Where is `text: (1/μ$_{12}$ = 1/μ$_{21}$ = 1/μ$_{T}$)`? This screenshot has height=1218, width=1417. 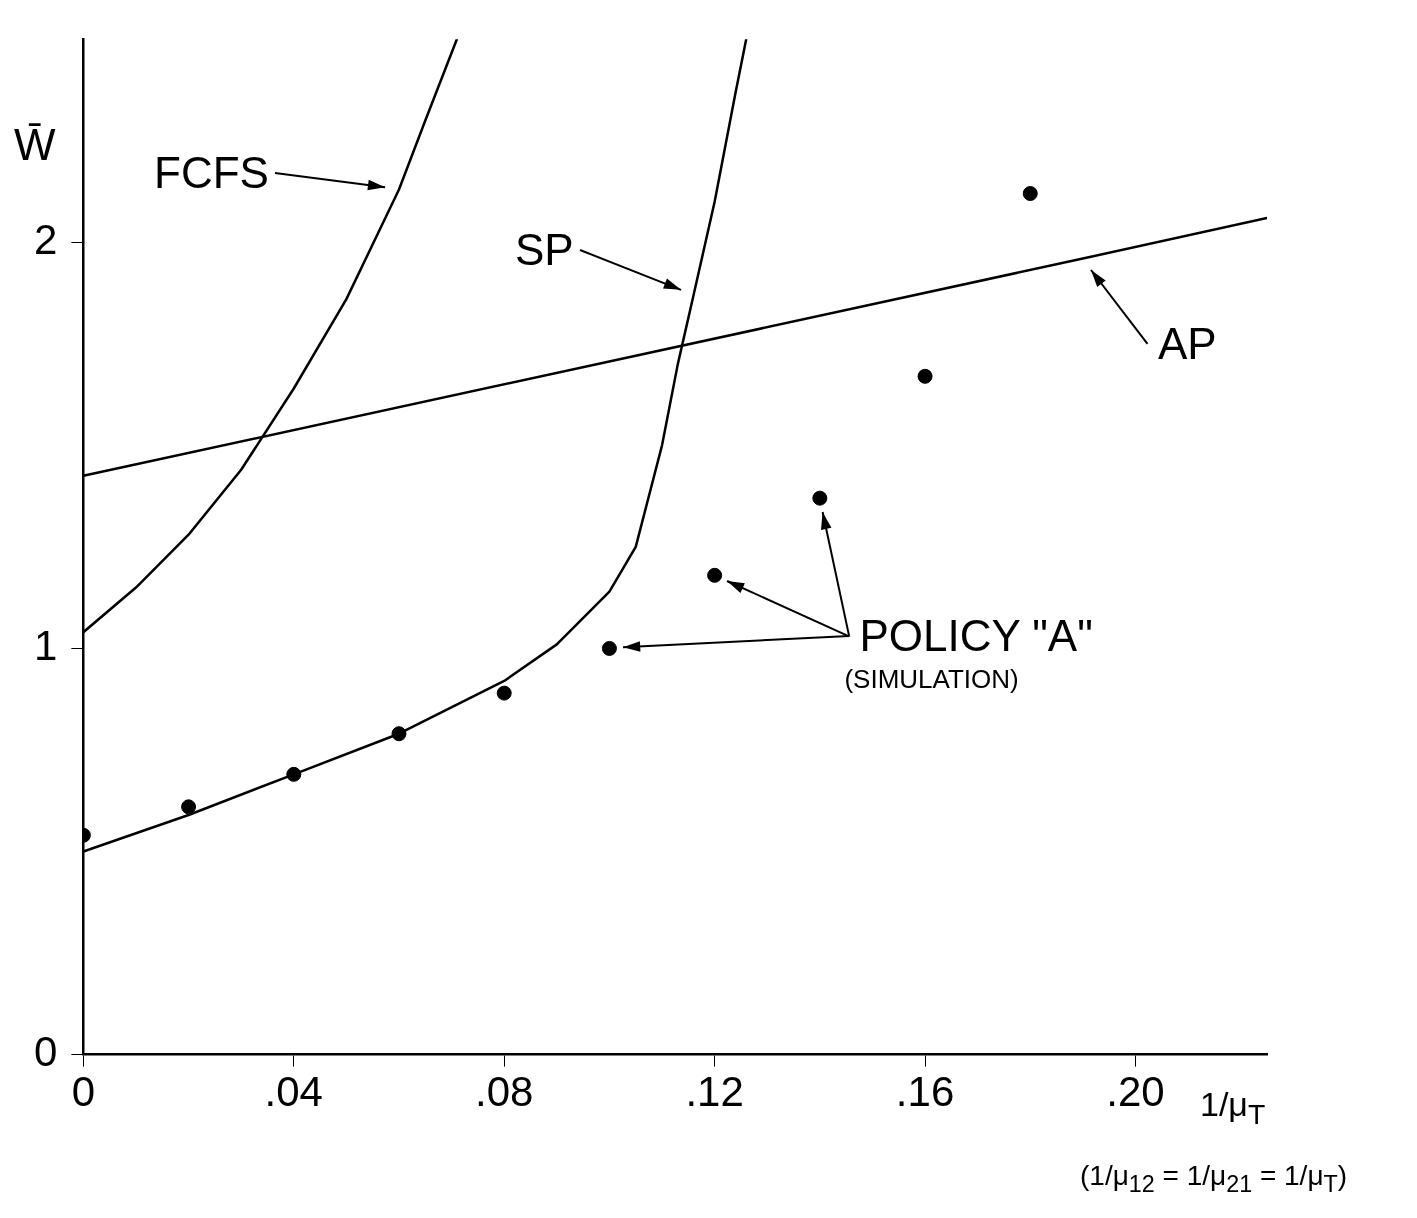 text: (1/μ$_{12}$ = 1/μ$_{21}$ = 1/μ$_{T}$) is located at coordinates (1214, 1179).